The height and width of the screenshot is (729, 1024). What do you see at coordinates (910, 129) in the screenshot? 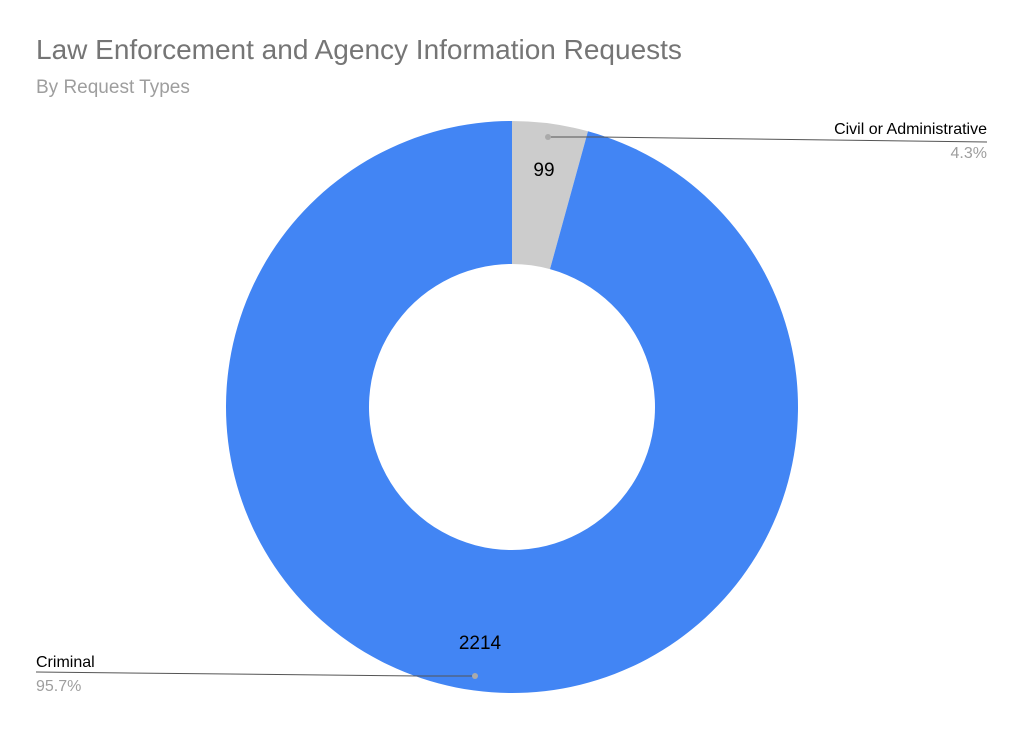
I see `legend-name-civil: Civil or Administrative` at bounding box center [910, 129].